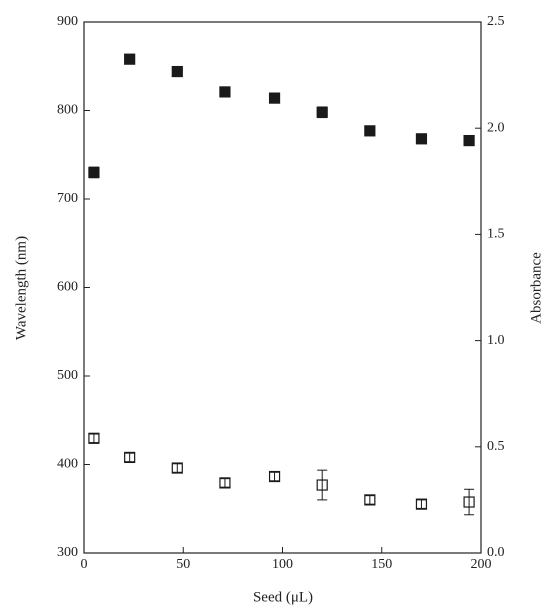 The width and height of the screenshot is (546, 609). I want to click on y-axis-title: Wavelength (nm), so click(21, 288).